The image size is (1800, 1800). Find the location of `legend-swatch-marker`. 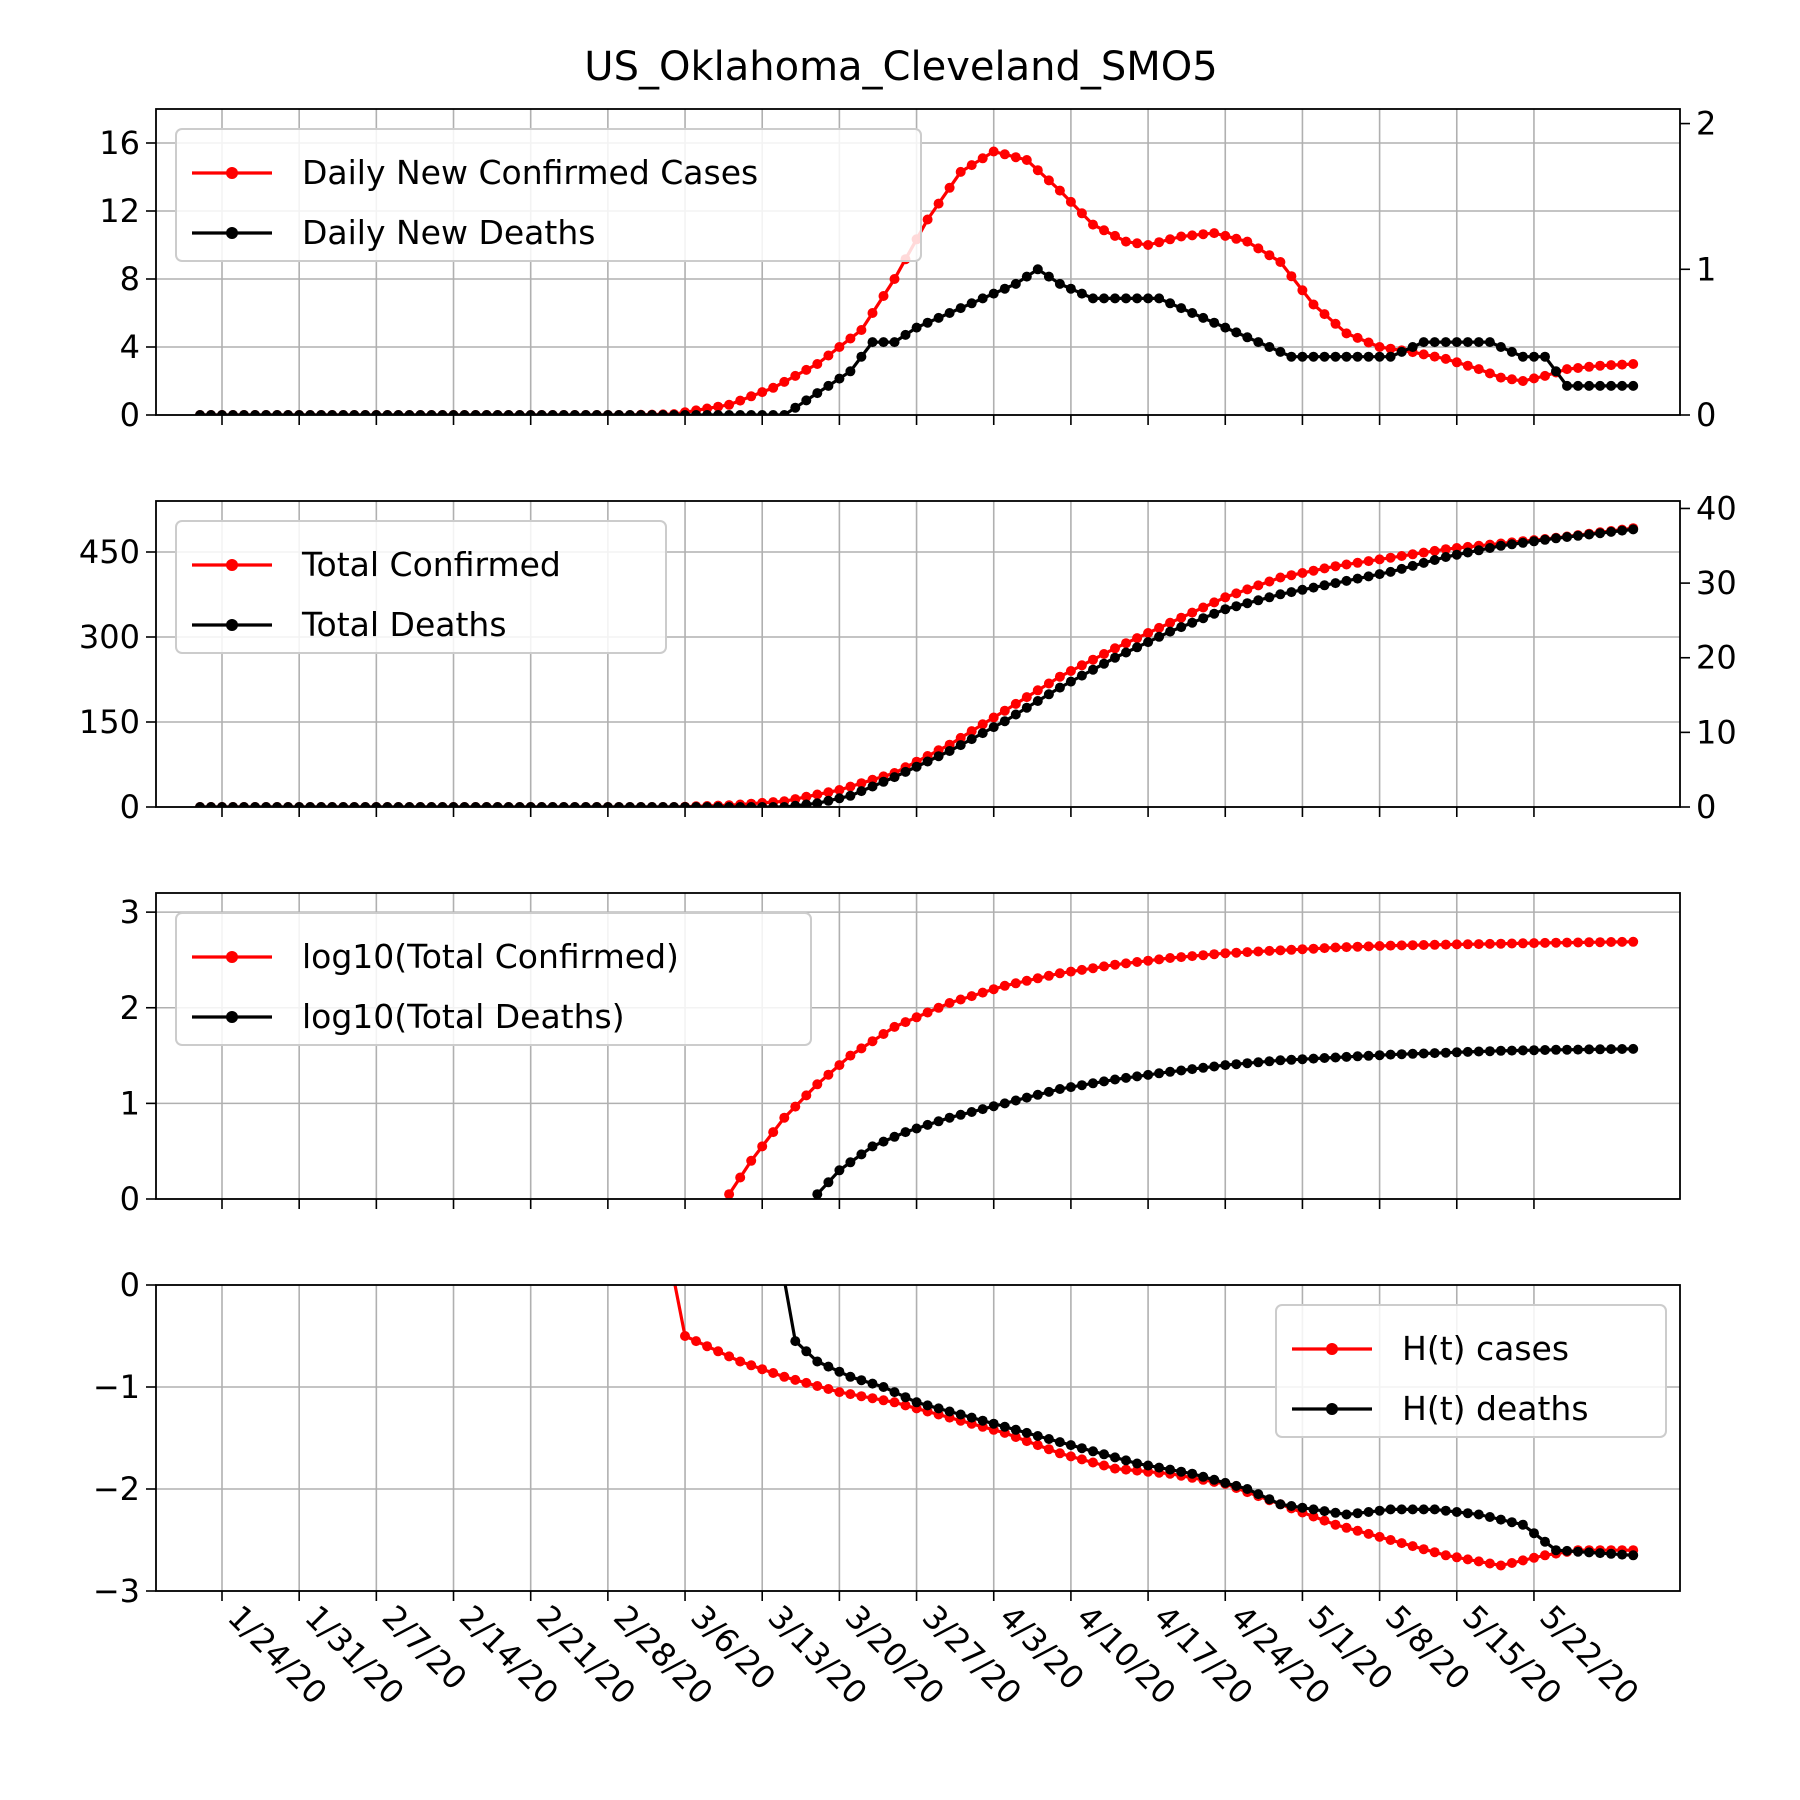

legend-swatch-marker is located at coordinates (232, 173).